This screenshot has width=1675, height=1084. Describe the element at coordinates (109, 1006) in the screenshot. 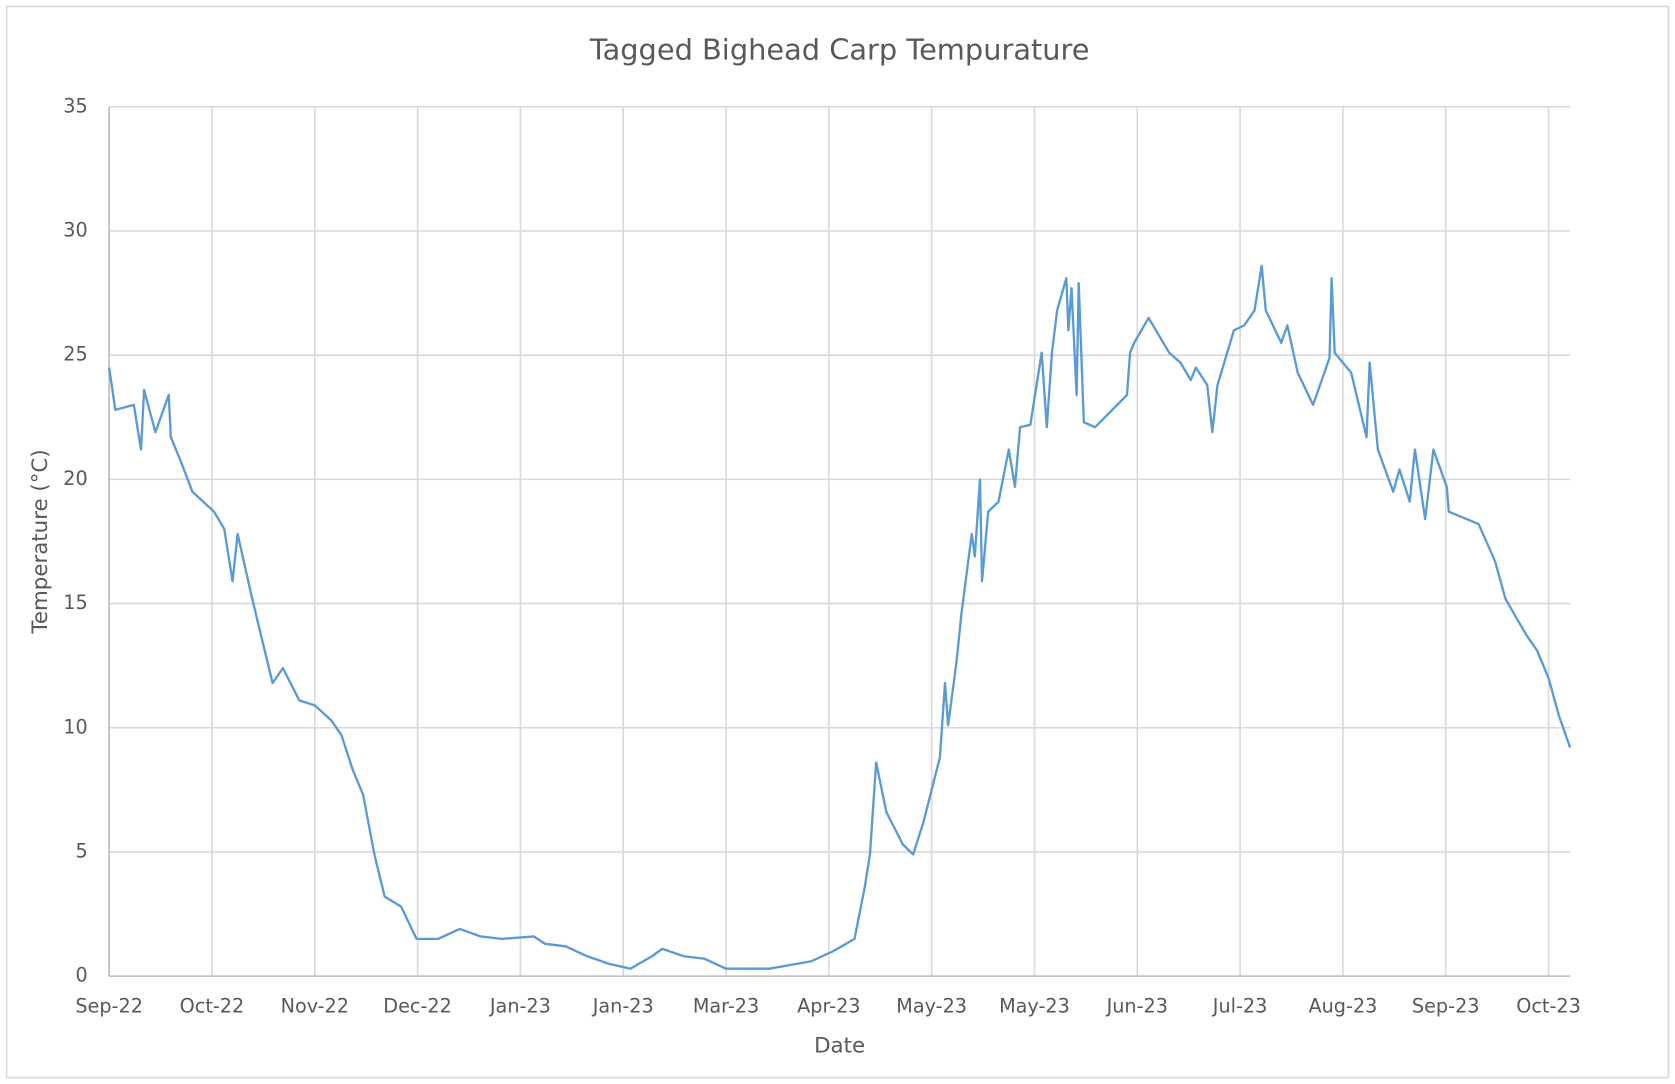

I see `x-tick-label: Sep-22` at that location.